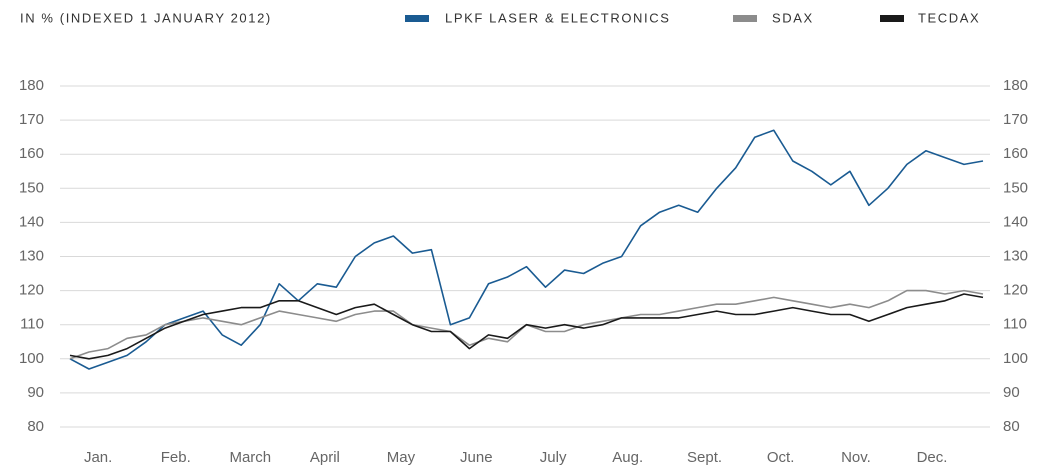 This screenshot has width=1047, height=471. What do you see at coordinates (1015, 221) in the screenshot?
I see `y2-tick-label: 140` at bounding box center [1015, 221].